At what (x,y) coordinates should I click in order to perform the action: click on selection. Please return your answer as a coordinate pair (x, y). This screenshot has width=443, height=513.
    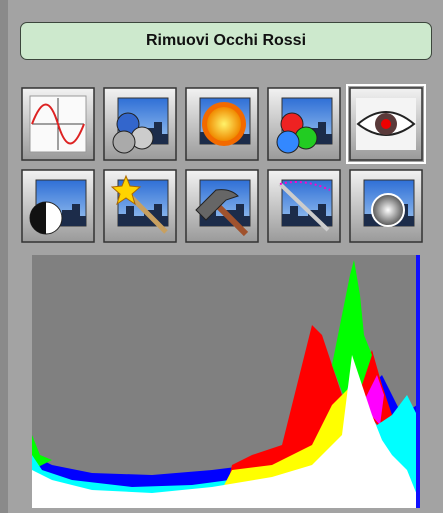
    Looking at the image, I should click on (386, 124).